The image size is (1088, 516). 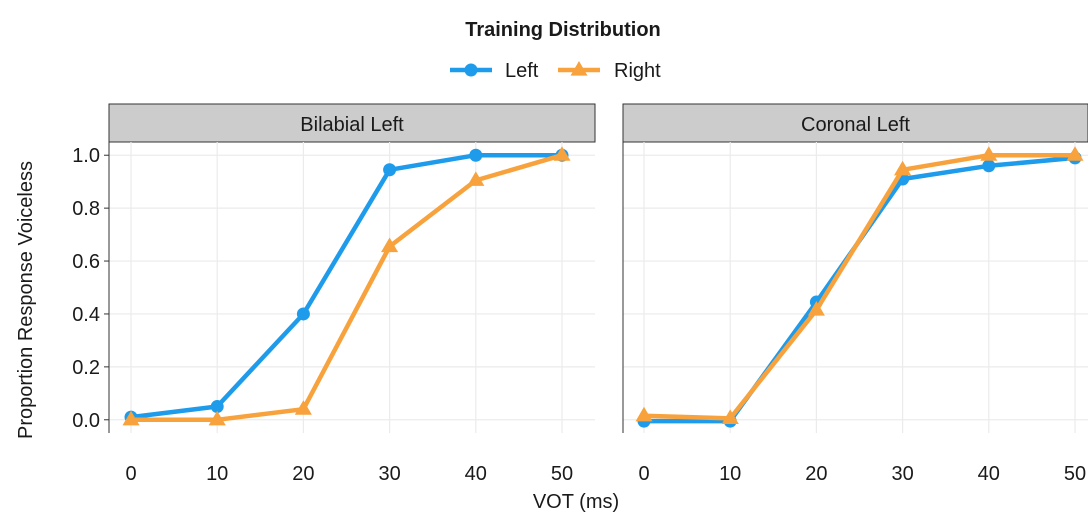 What do you see at coordinates (576, 502) in the screenshot?
I see `x-axis-label: VOT (ms)` at bounding box center [576, 502].